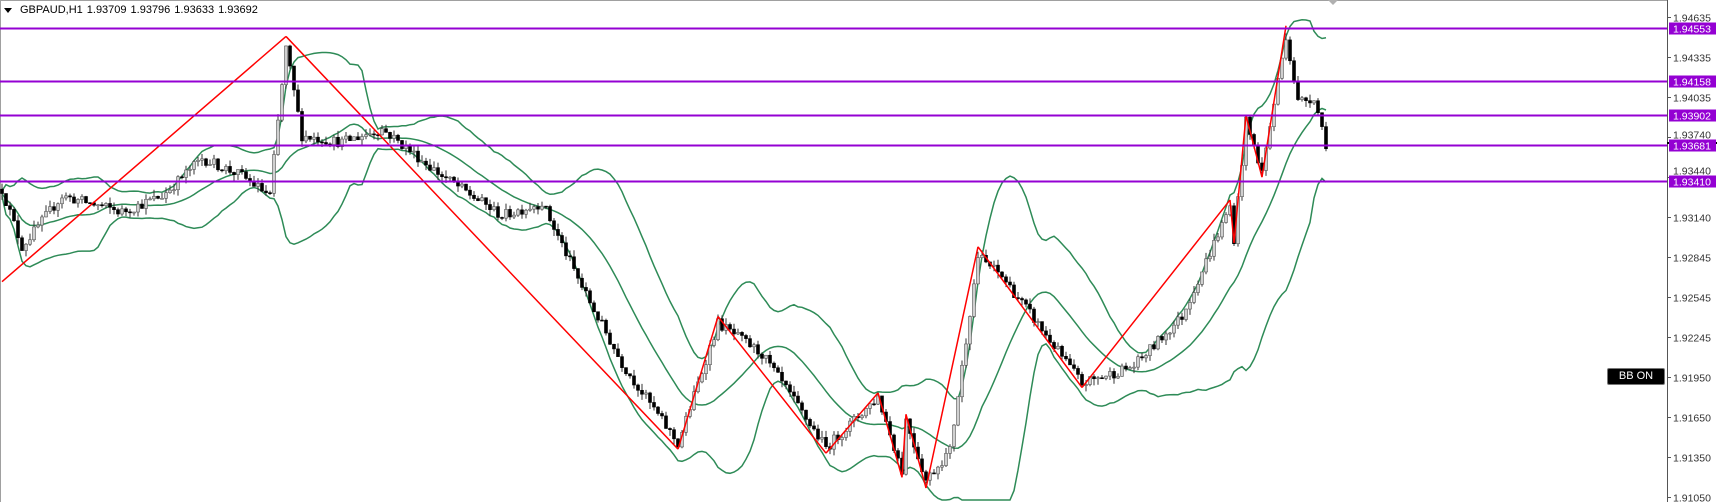 The width and height of the screenshot is (1717, 502). I want to click on close-price: 1.93692, so click(238, 10).